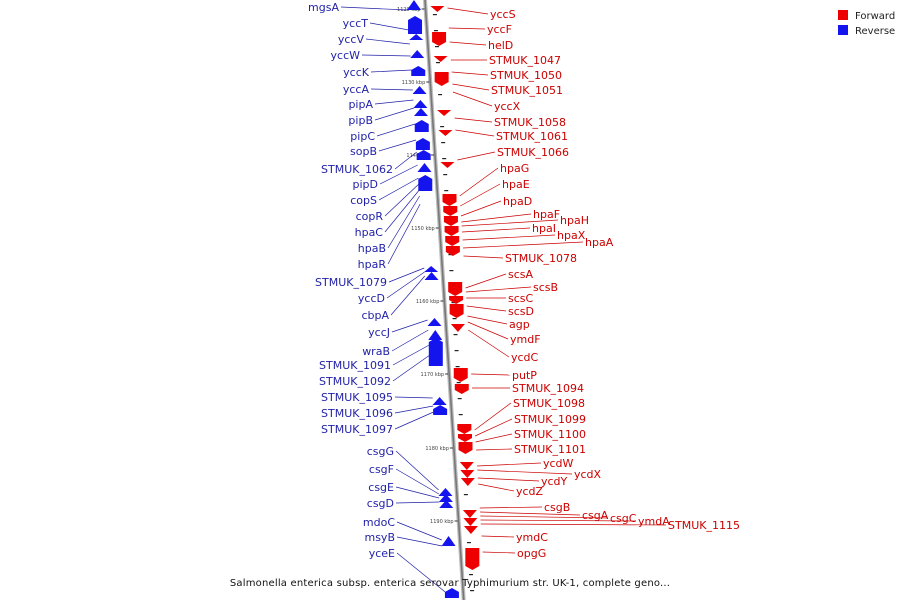 The height and width of the screenshot is (600, 900). I want to click on gene-label-scsa: scsA, so click(521, 274).